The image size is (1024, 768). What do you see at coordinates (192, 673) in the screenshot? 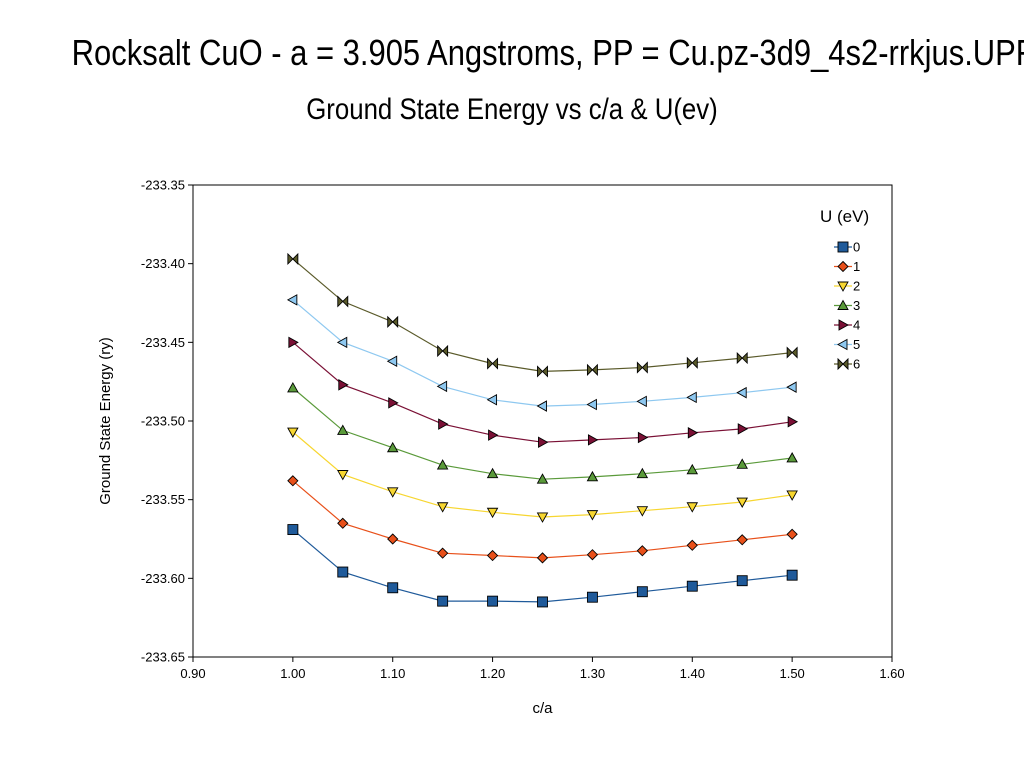
I see `x-tick-label: 0.90` at bounding box center [192, 673].